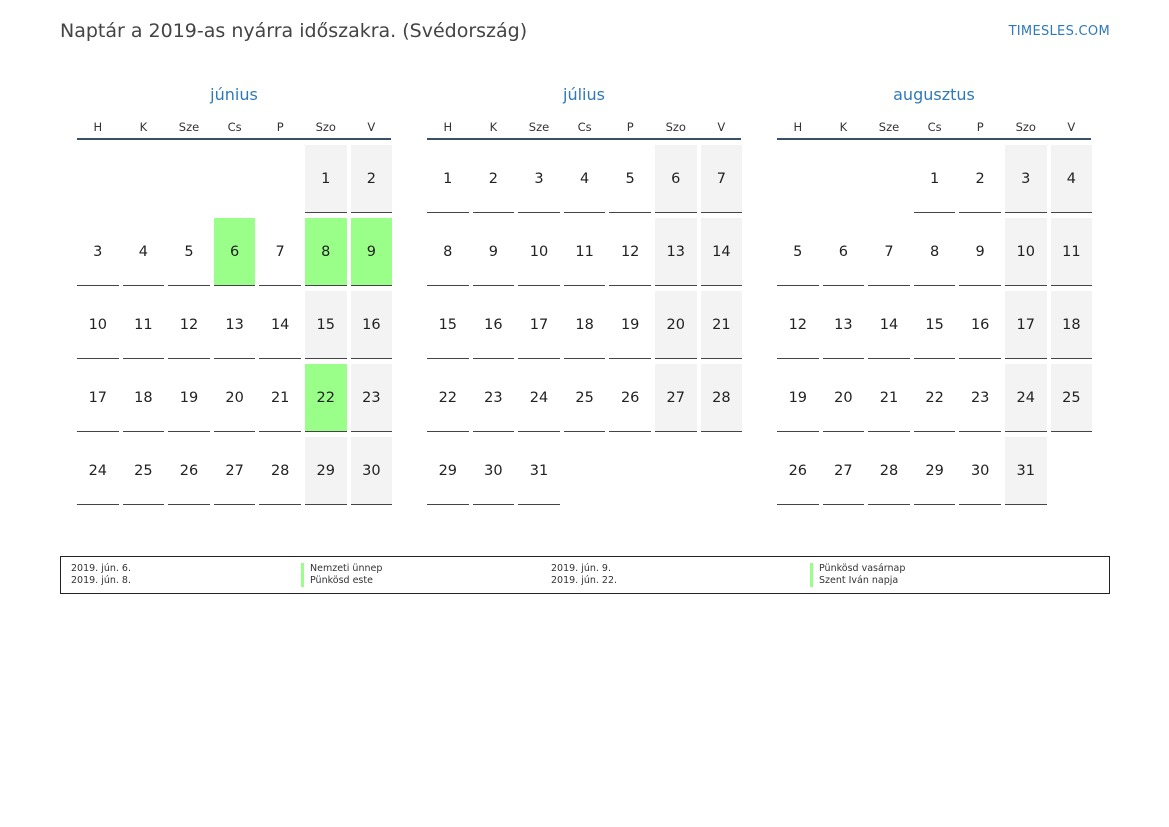 The width and height of the screenshot is (1169, 827). Describe the element at coordinates (889, 127) in the screenshot. I see `weekday-label: Sze` at that location.